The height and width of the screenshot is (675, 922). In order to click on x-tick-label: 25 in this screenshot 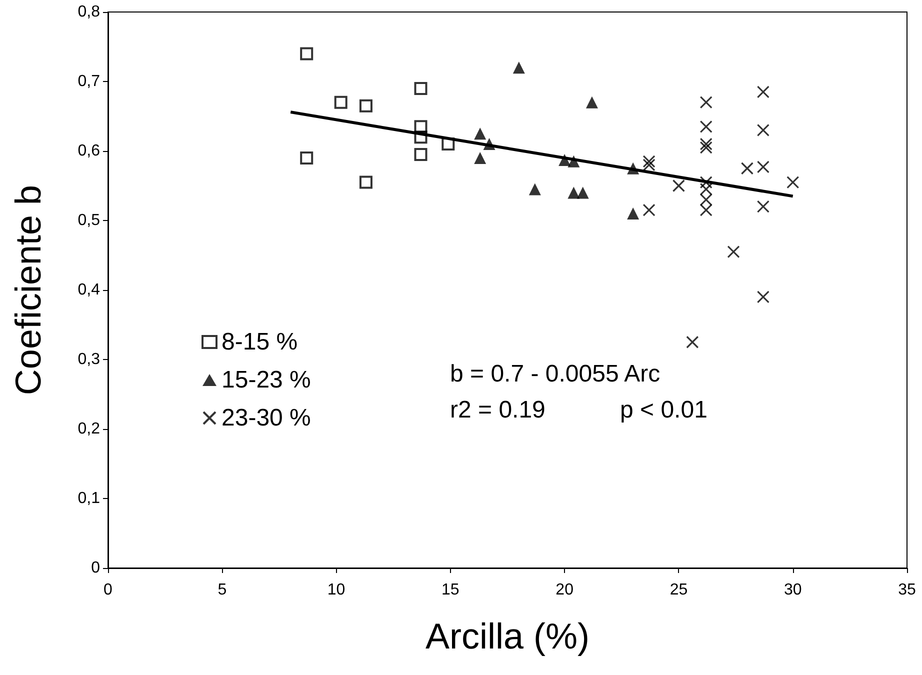, I will do `click(679, 590)`.